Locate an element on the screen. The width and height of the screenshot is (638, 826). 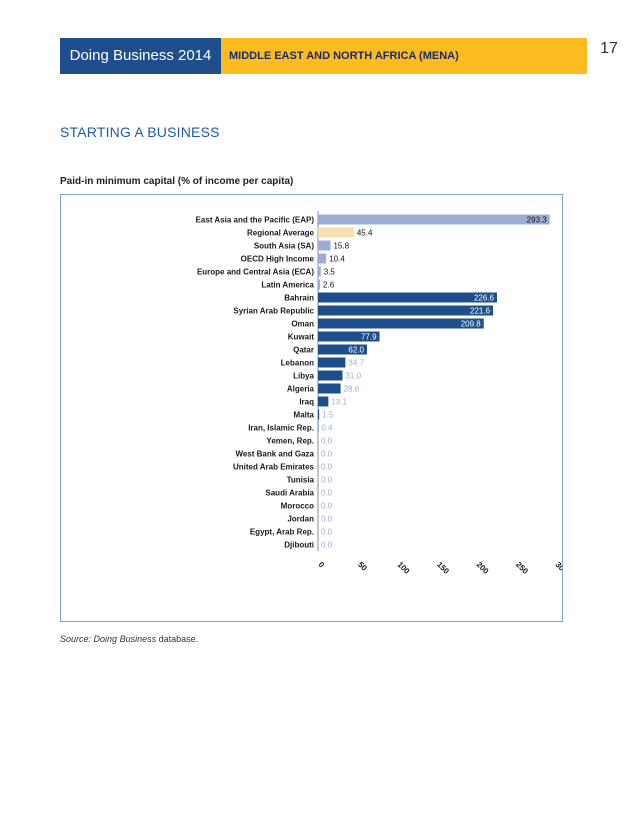
category-label-djibouti: Djibouti is located at coordinates (299, 545).